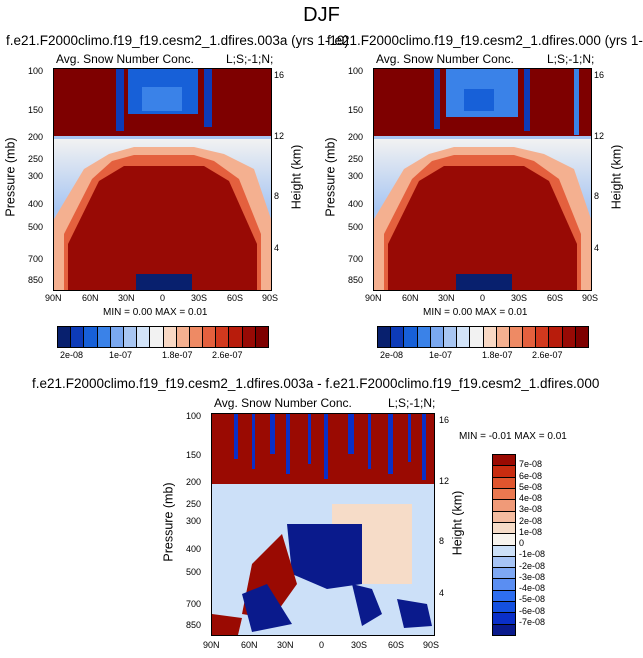  What do you see at coordinates (279, 136) in the screenshot?
I see `panel1-ytick-right: 12` at bounding box center [279, 136].